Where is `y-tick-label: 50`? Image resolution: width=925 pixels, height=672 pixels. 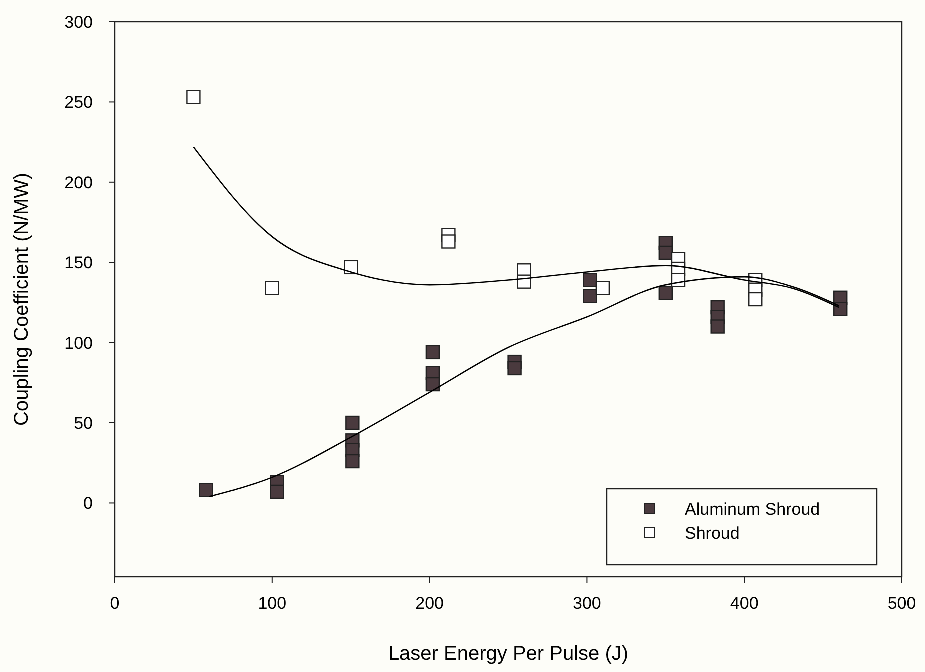 y-tick-label: 50 is located at coordinates (83, 423).